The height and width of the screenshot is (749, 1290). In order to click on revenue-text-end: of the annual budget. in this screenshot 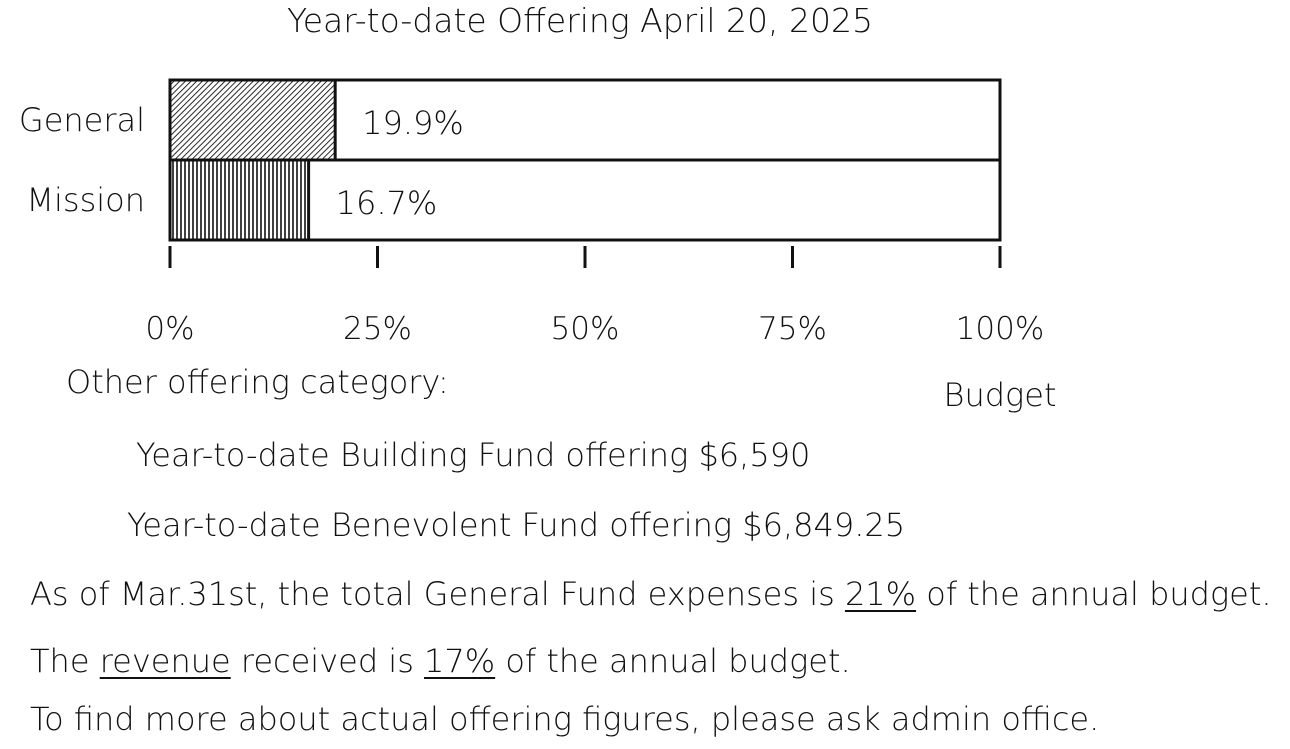, I will do `click(673, 661)`.